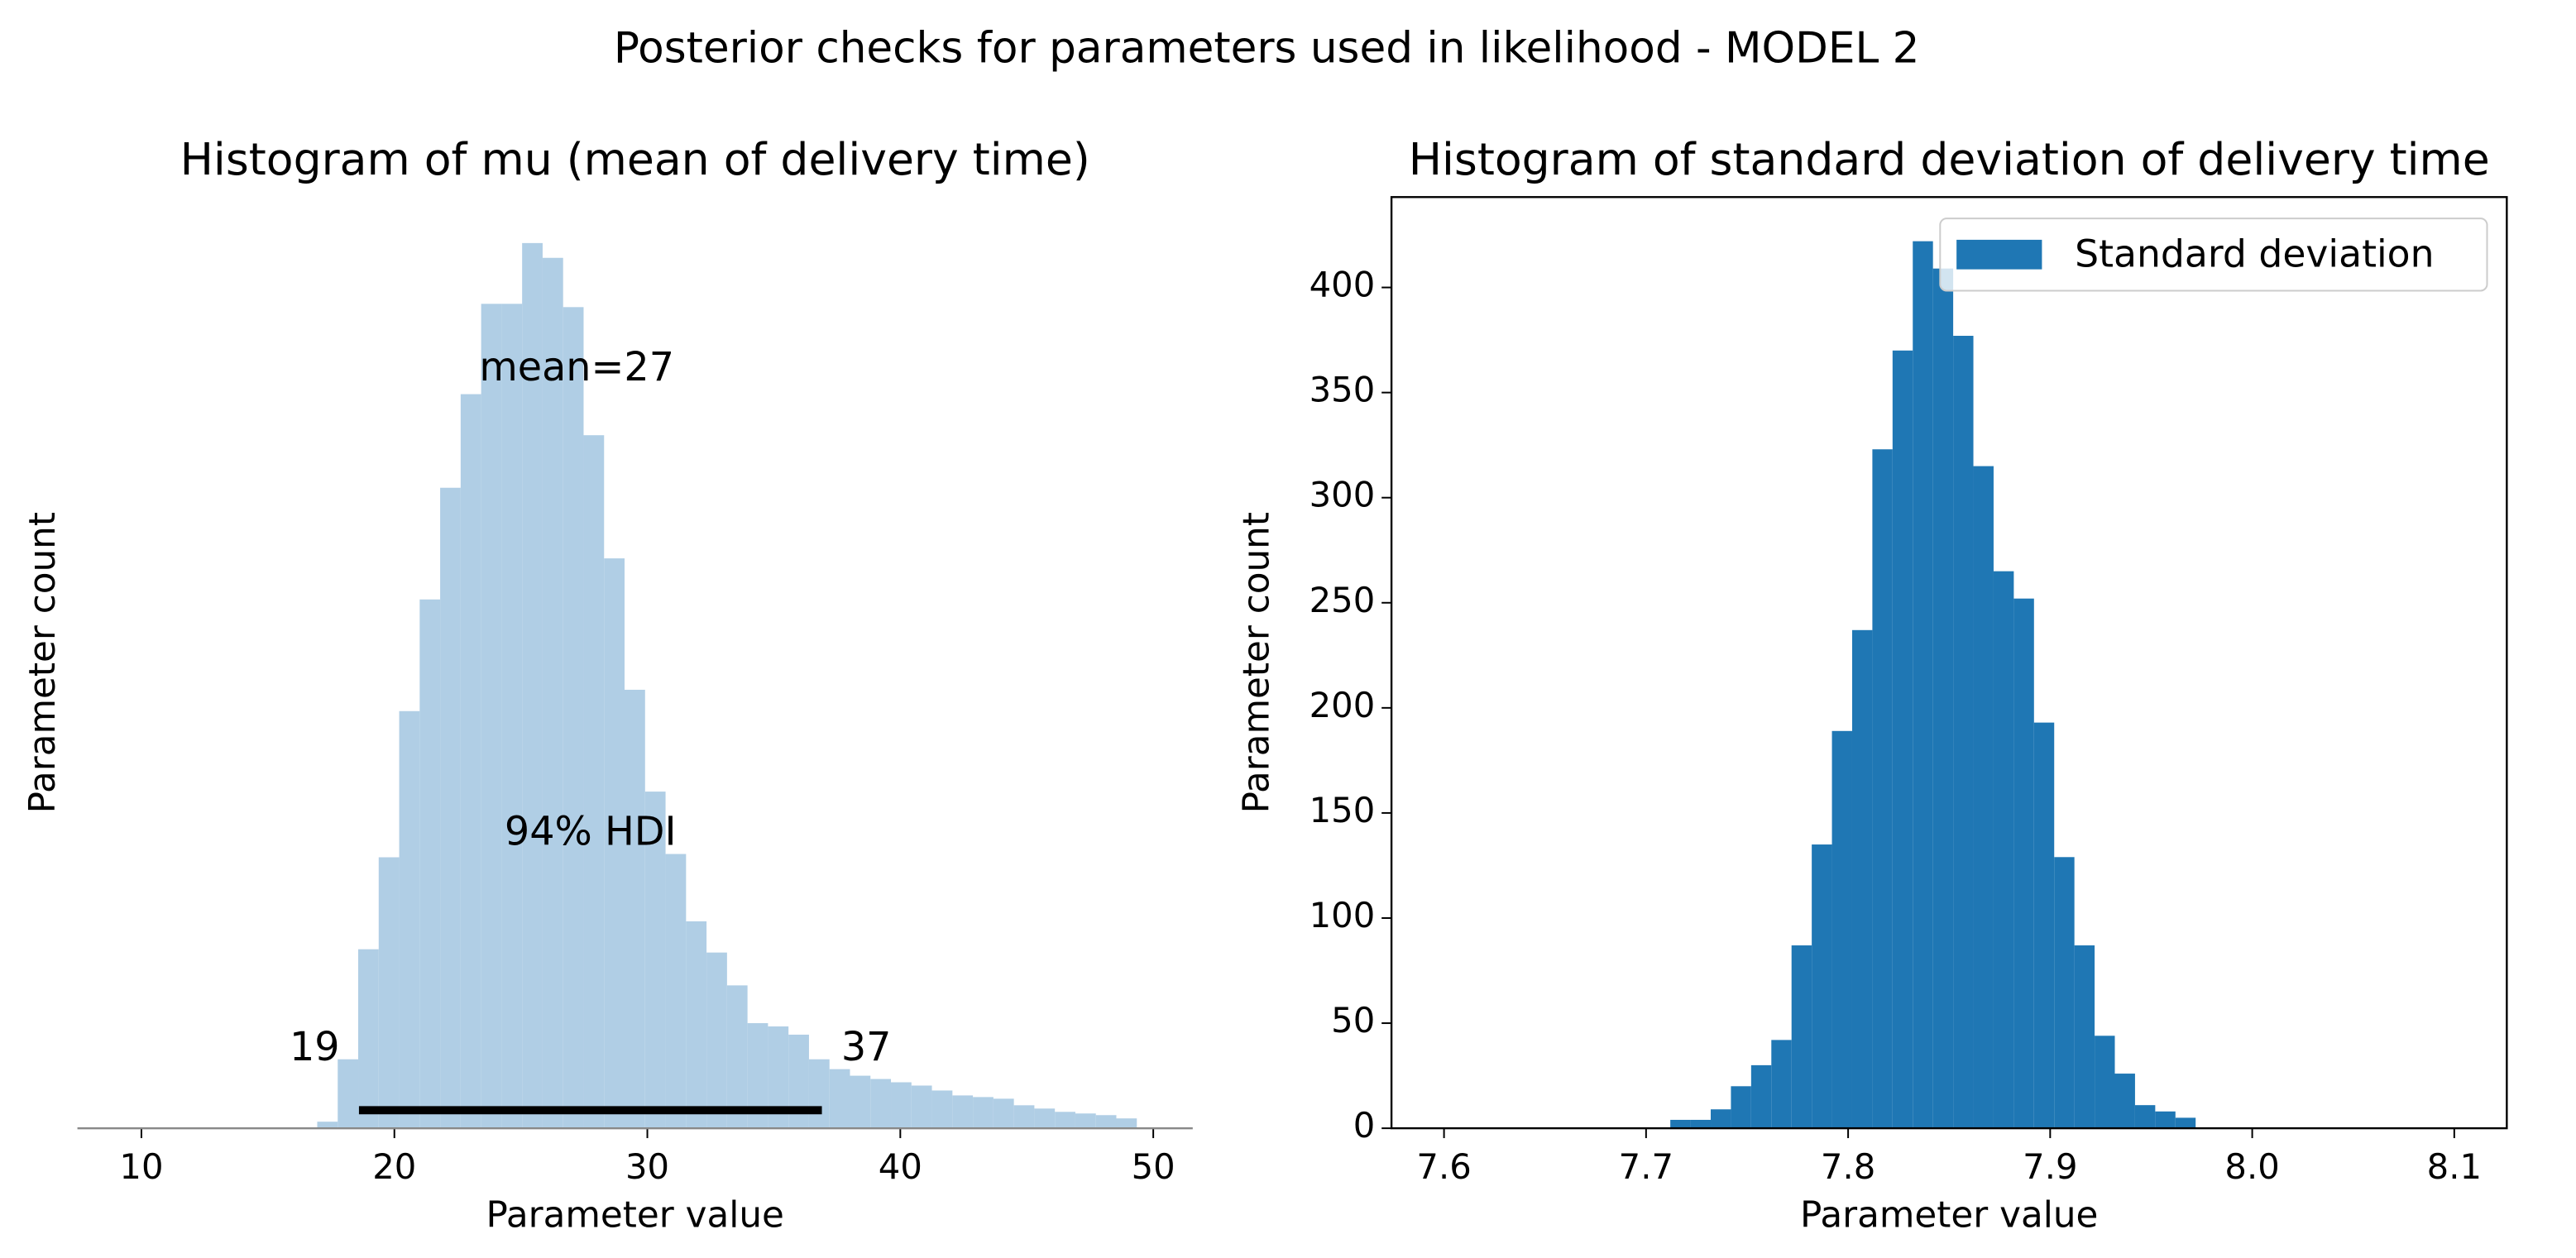  I want to click on y-tick-label: 400, so click(1343, 285).